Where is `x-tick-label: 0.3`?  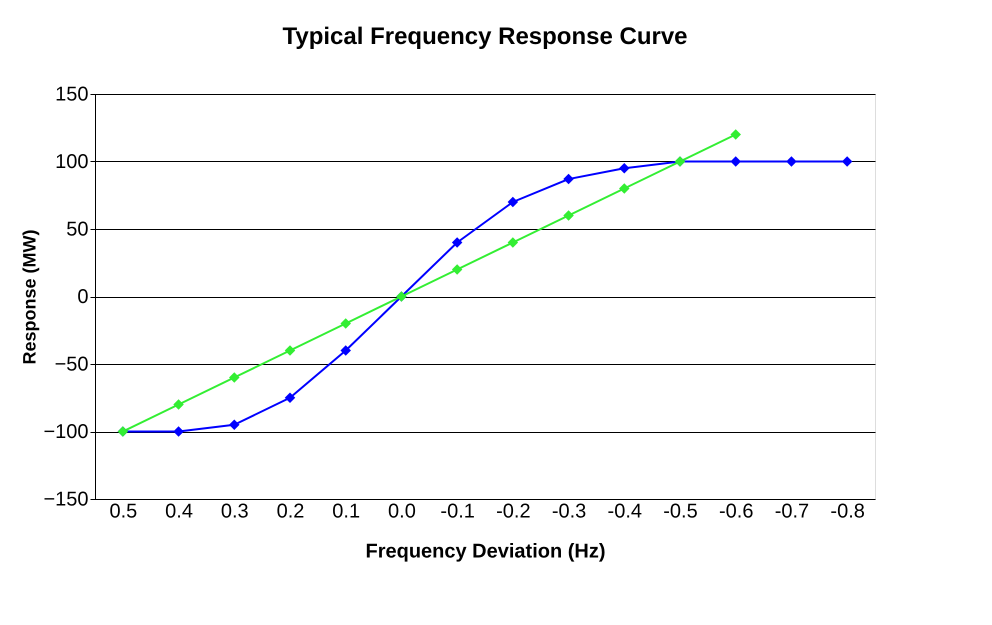 x-tick-label: 0.3 is located at coordinates (234, 511).